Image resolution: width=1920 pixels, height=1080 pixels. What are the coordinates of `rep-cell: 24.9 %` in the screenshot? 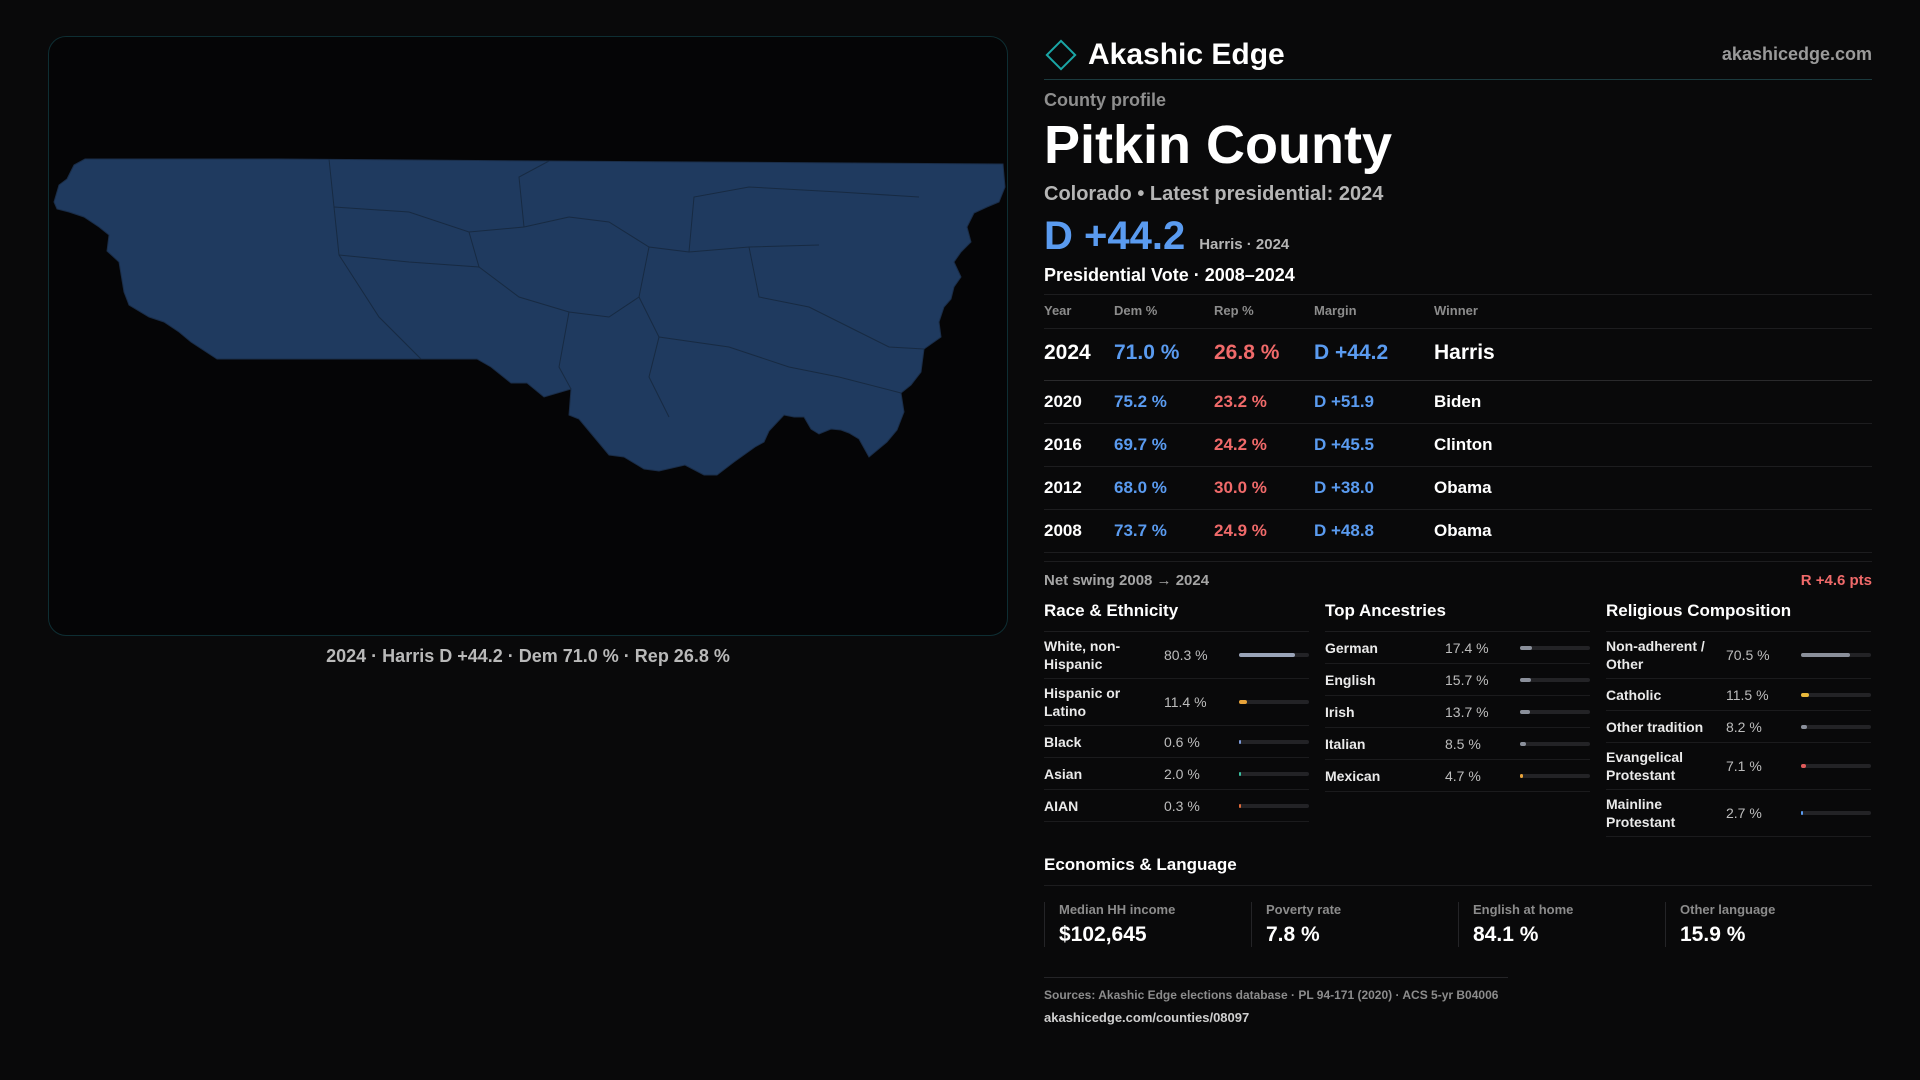 It's located at (1264, 531).